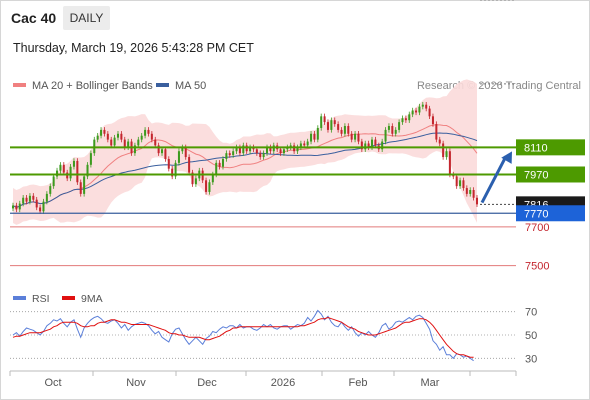 Image resolution: width=590 pixels, height=400 pixels. What do you see at coordinates (181, 86) in the screenshot?
I see `legend-item-ma50: MA 50` at bounding box center [181, 86].